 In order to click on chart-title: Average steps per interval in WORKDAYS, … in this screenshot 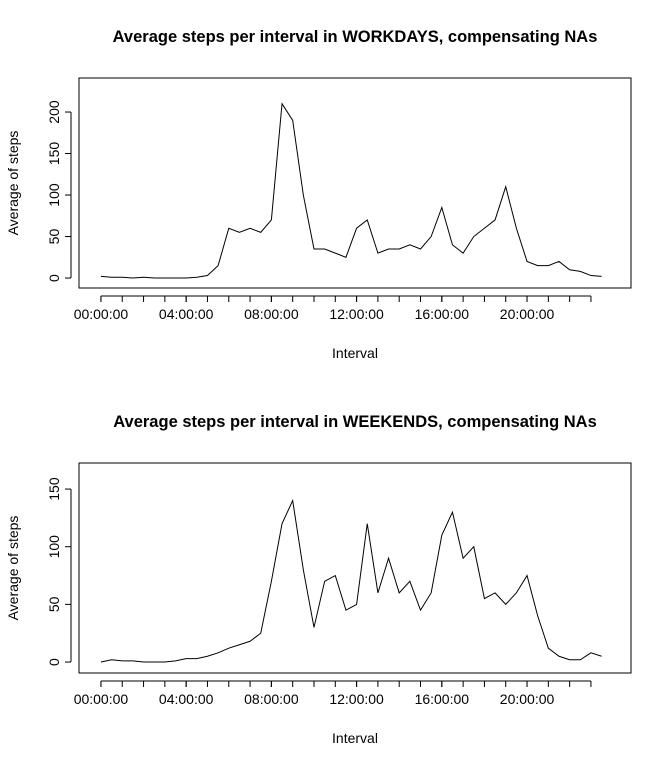, I will do `click(355, 37)`.